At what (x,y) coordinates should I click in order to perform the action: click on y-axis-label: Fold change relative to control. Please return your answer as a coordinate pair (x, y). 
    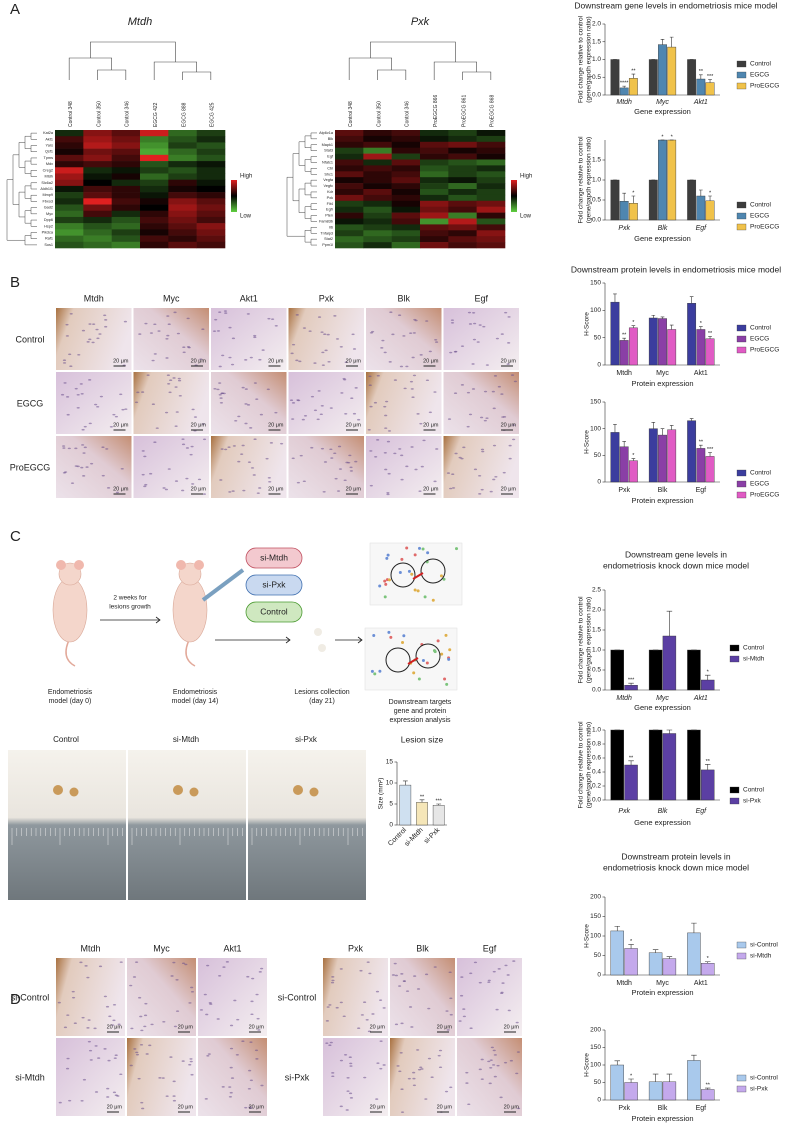
    Looking at the image, I should click on (581, 765).